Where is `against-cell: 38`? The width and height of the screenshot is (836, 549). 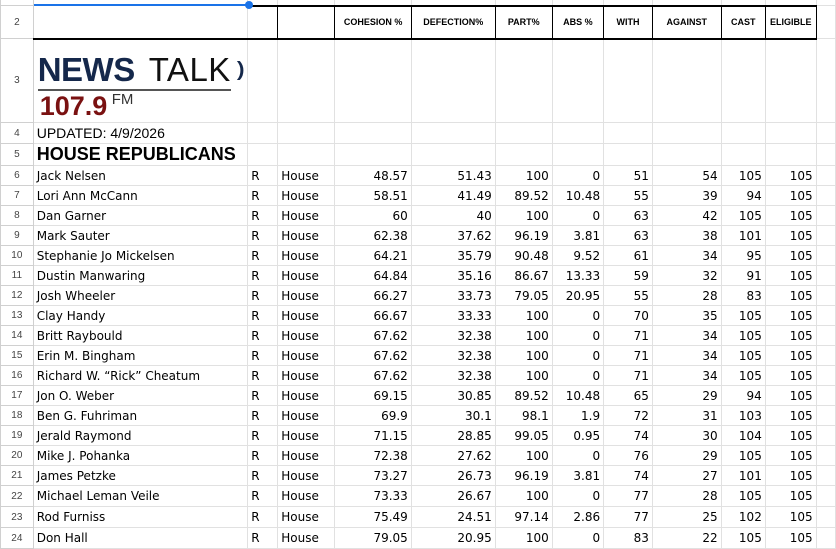
against-cell: 38 is located at coordinates (686, 235).